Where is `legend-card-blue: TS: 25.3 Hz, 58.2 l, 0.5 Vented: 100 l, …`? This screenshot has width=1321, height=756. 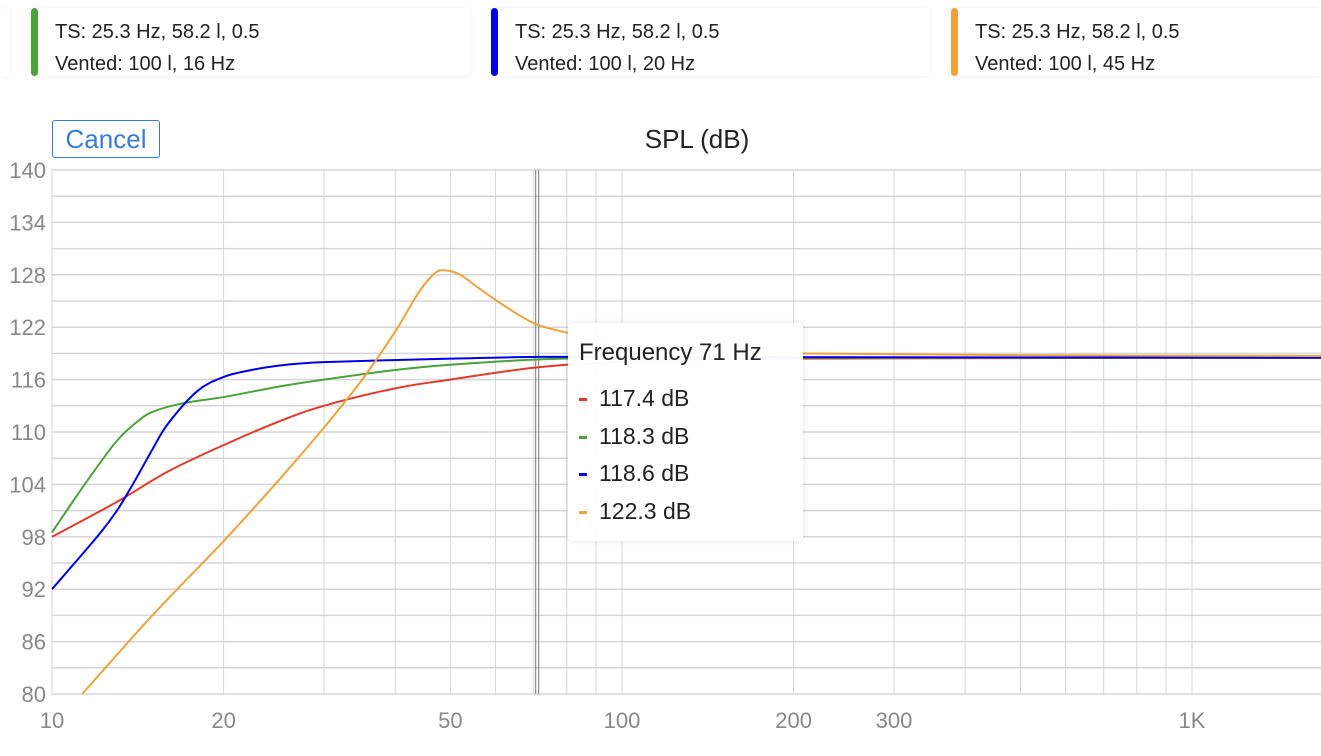
legend-card-blue: TS: 25.3 Hz, 58.2 l, 0.5 Vented: 100 l, … is located at coordinates (710, 42).